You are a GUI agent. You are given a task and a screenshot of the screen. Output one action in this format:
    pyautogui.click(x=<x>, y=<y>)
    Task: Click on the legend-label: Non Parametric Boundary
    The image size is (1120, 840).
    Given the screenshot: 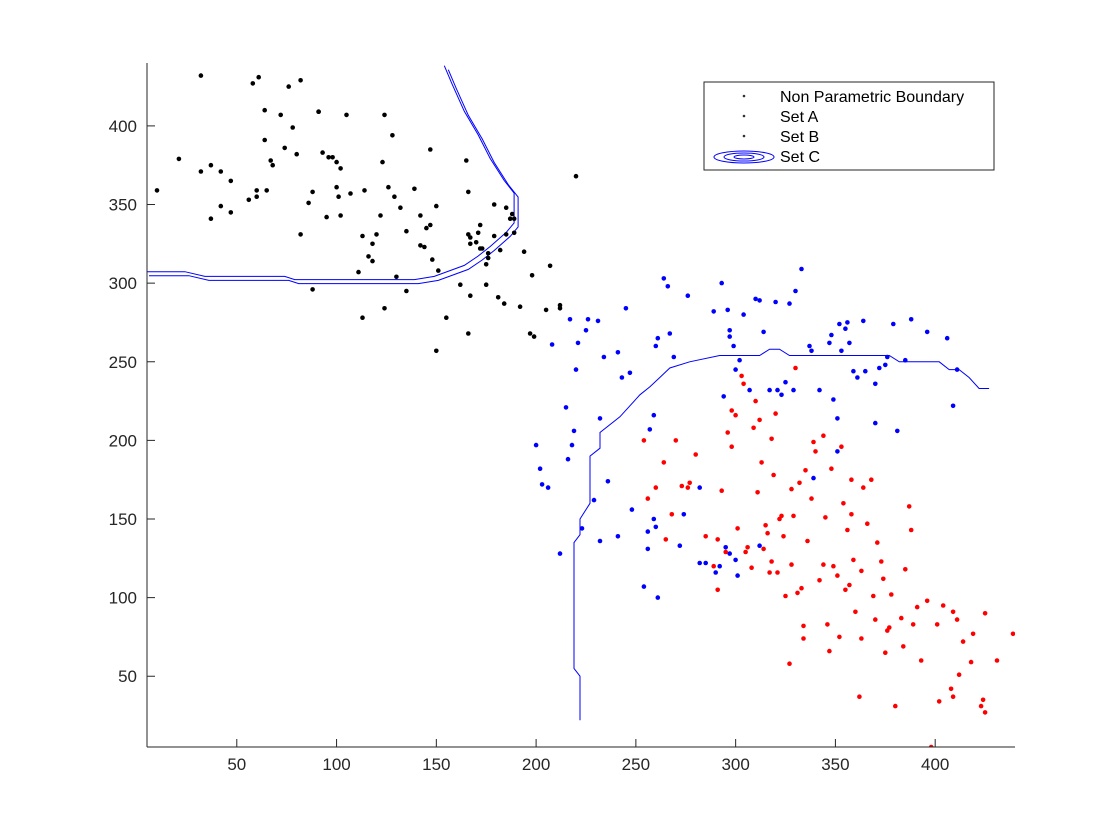 What is the action you would take?
    pyautogui.click(x=872, y=97)
    